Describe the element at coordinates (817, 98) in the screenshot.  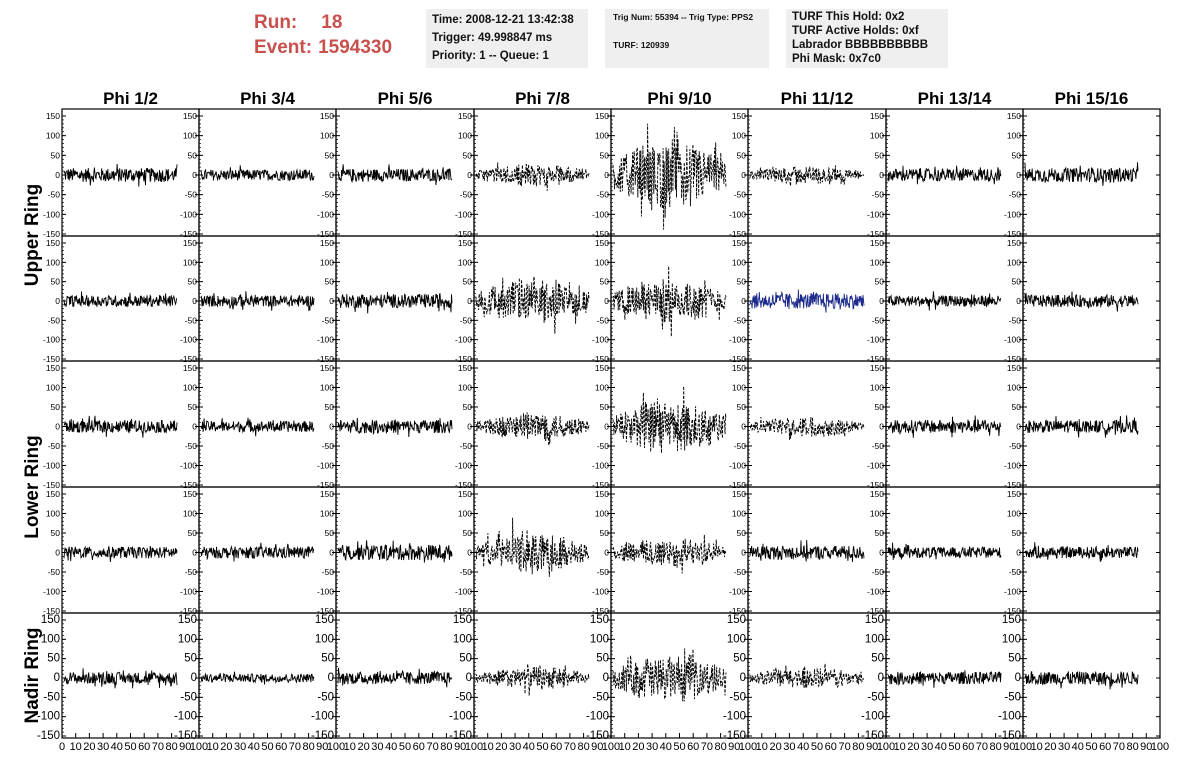
I see `column-title-6: Phi 11/12` at that location.